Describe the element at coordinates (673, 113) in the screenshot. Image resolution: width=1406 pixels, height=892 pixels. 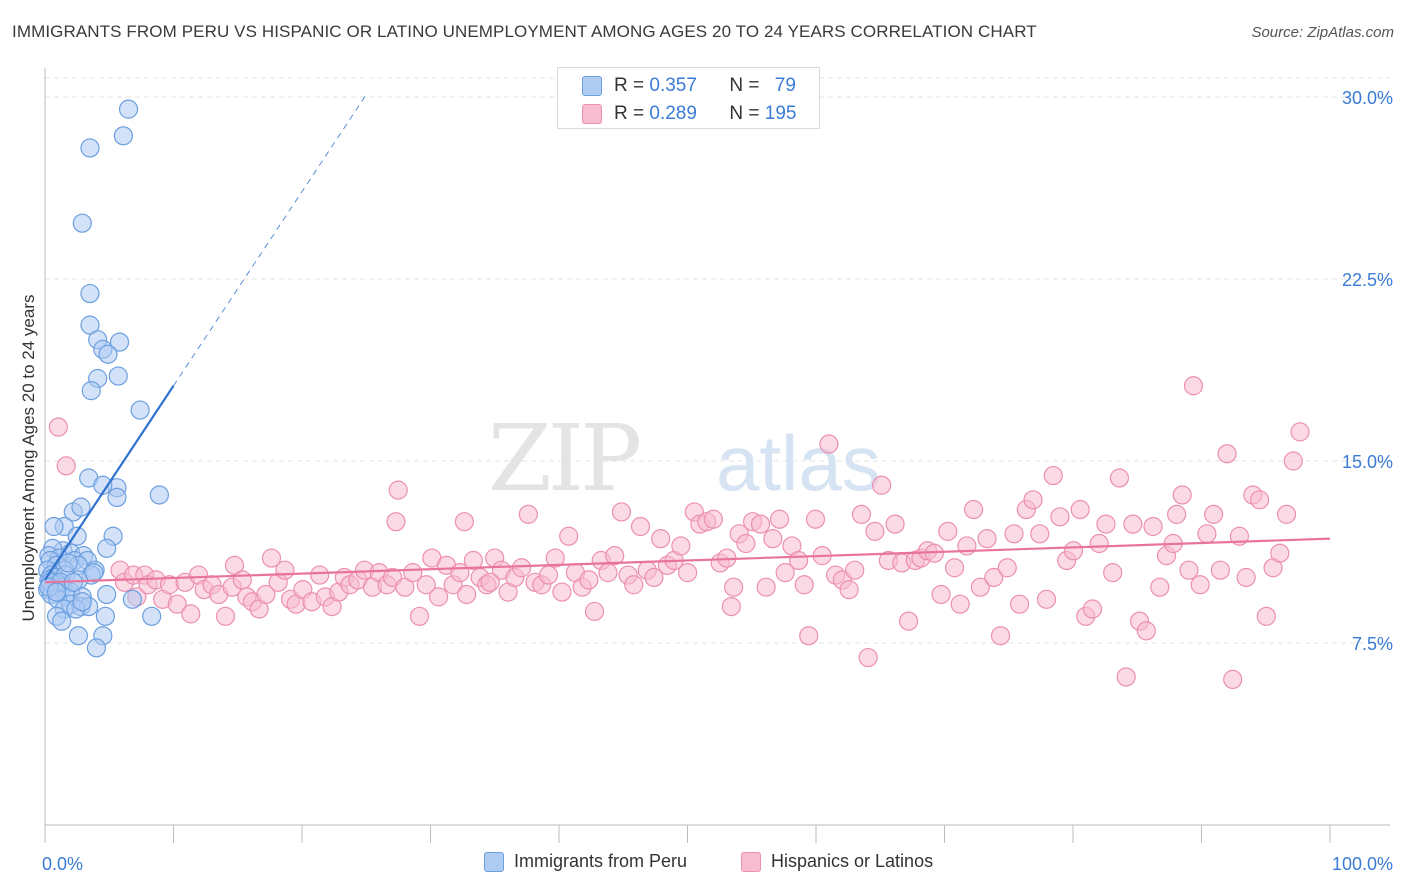
I see `r-value: 0.289` at that location.